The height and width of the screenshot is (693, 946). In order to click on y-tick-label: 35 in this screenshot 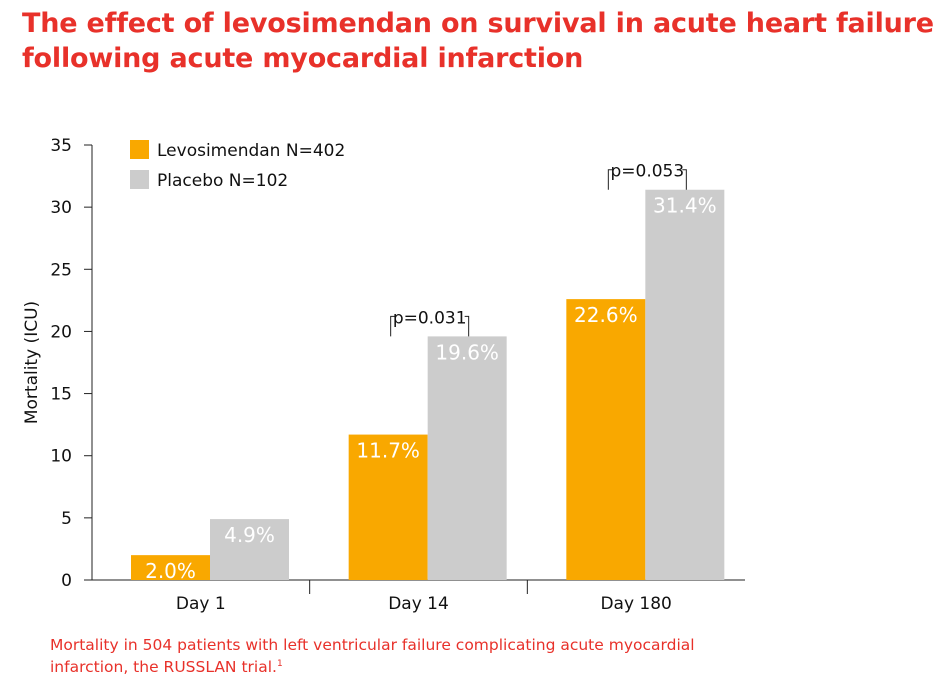, I will do `click(61, 146)`.